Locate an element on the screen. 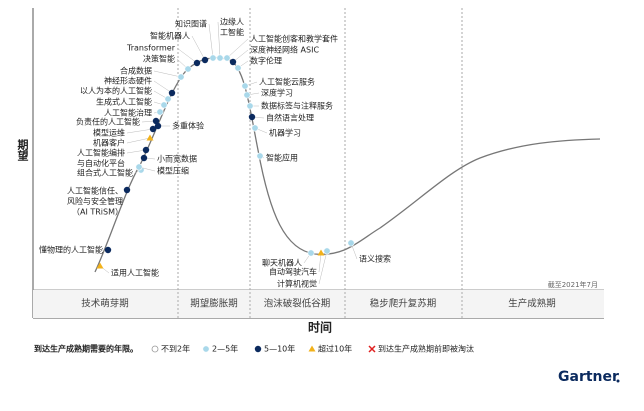 This screenshot has height=411, width=644. node-label: （AI TRiSM） is located at coordinates (97, 212).